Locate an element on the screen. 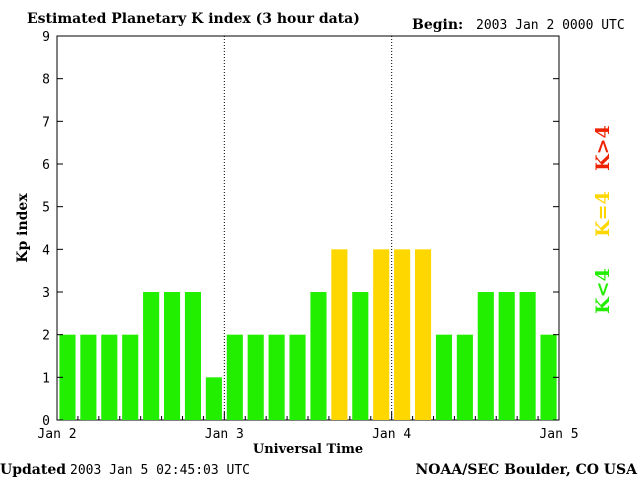 This screenshot has width=640, height=480. x-axis-label: Universal Time is located at coordinates (308, 449).